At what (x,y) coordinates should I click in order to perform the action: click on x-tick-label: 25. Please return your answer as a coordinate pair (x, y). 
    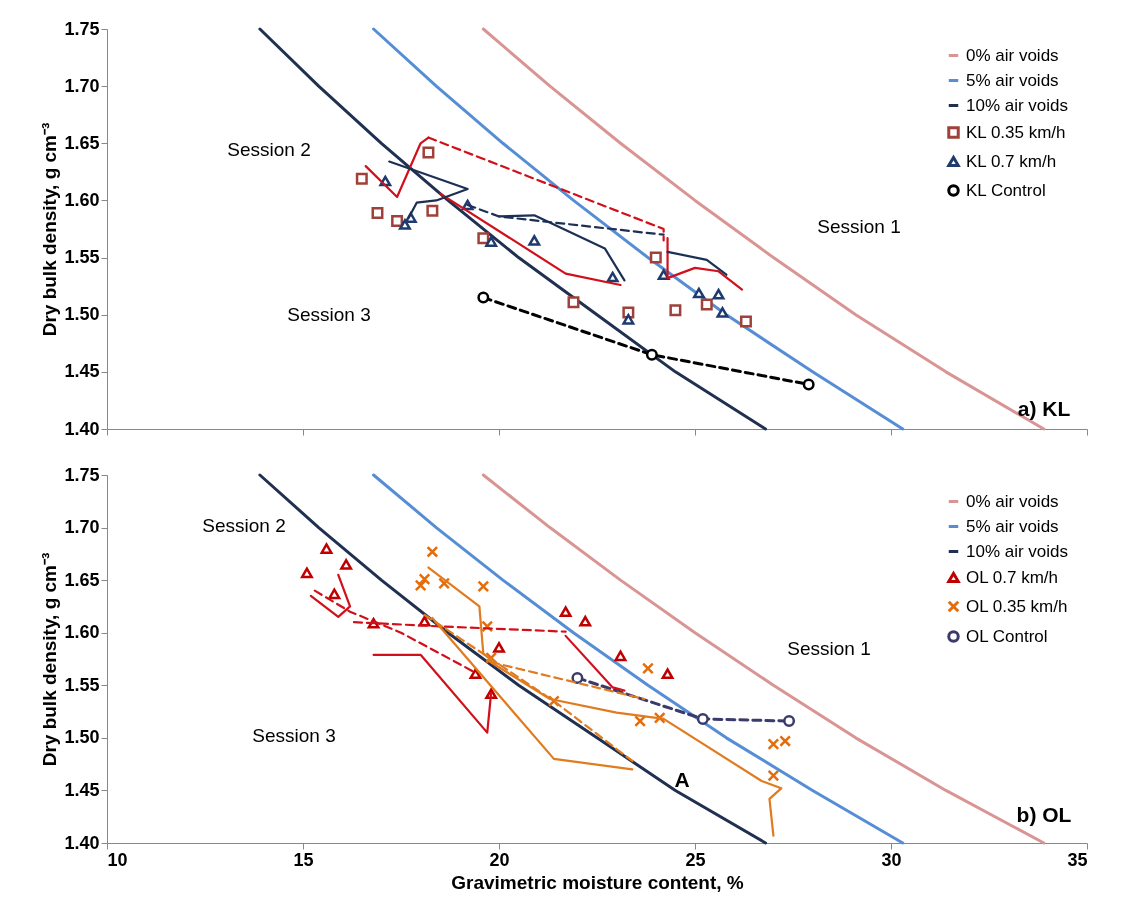
    Looking at the image, I should click on (695, 859).